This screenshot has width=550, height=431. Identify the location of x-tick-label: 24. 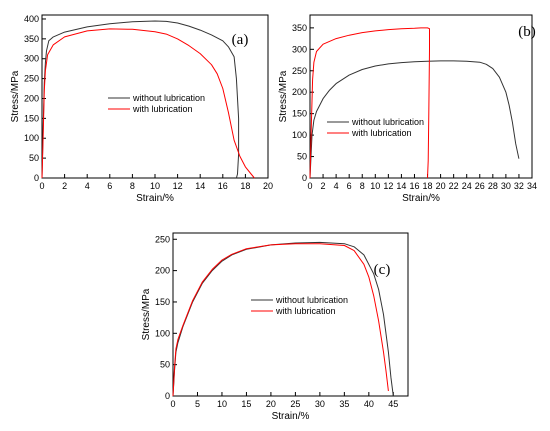
(467, 186).